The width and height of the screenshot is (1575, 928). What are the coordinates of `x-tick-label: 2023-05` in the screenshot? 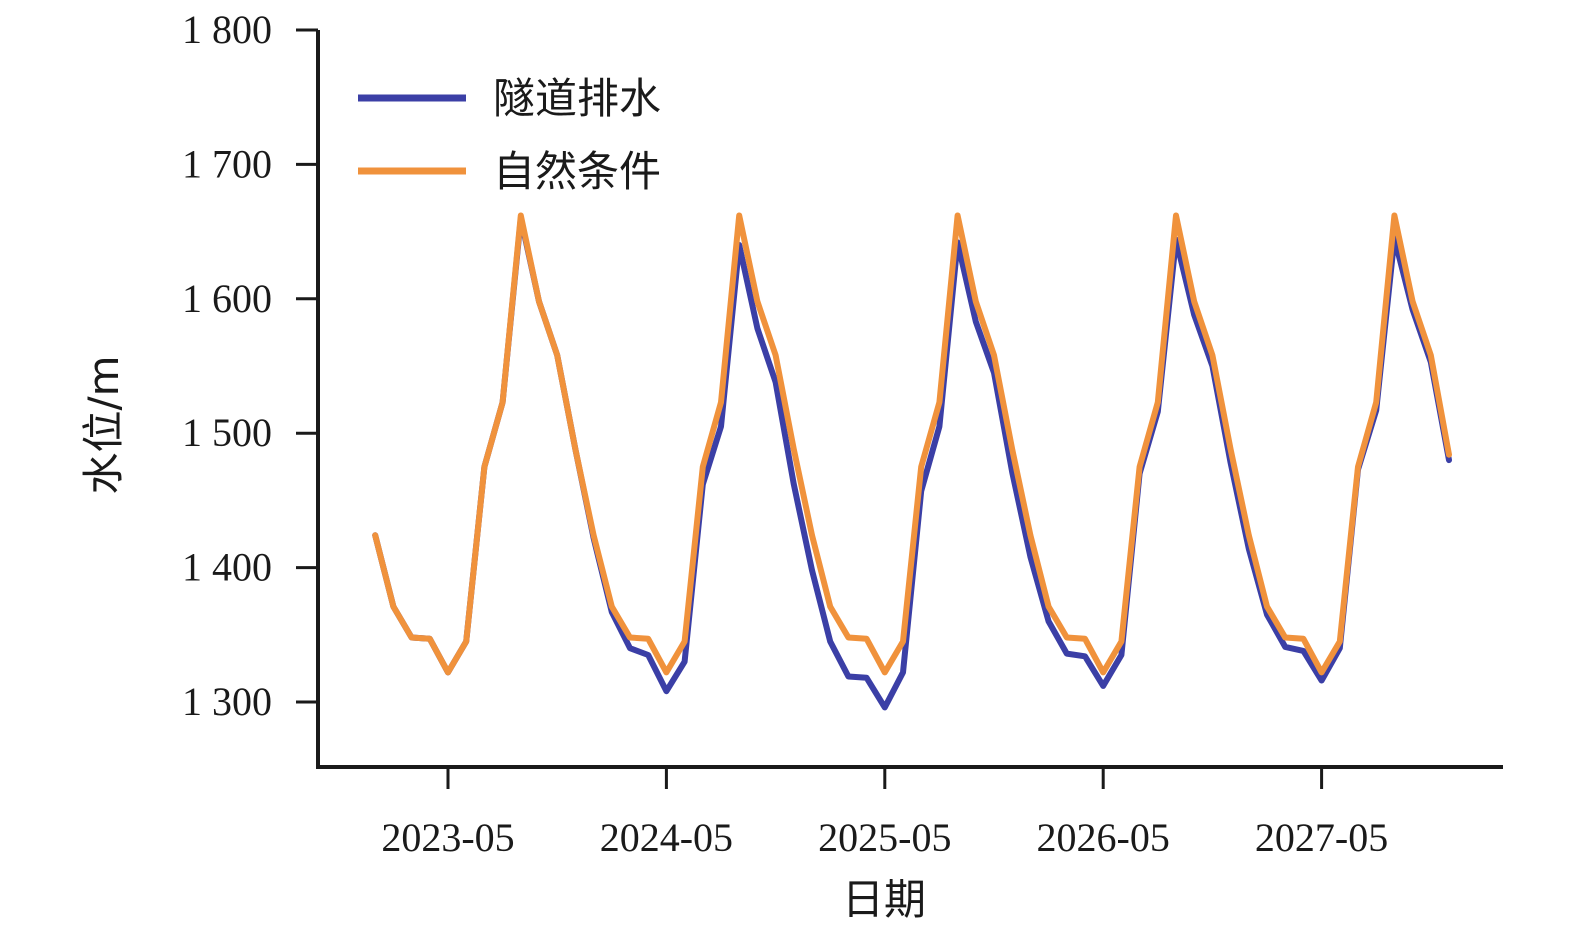 It's located at (447, 837).